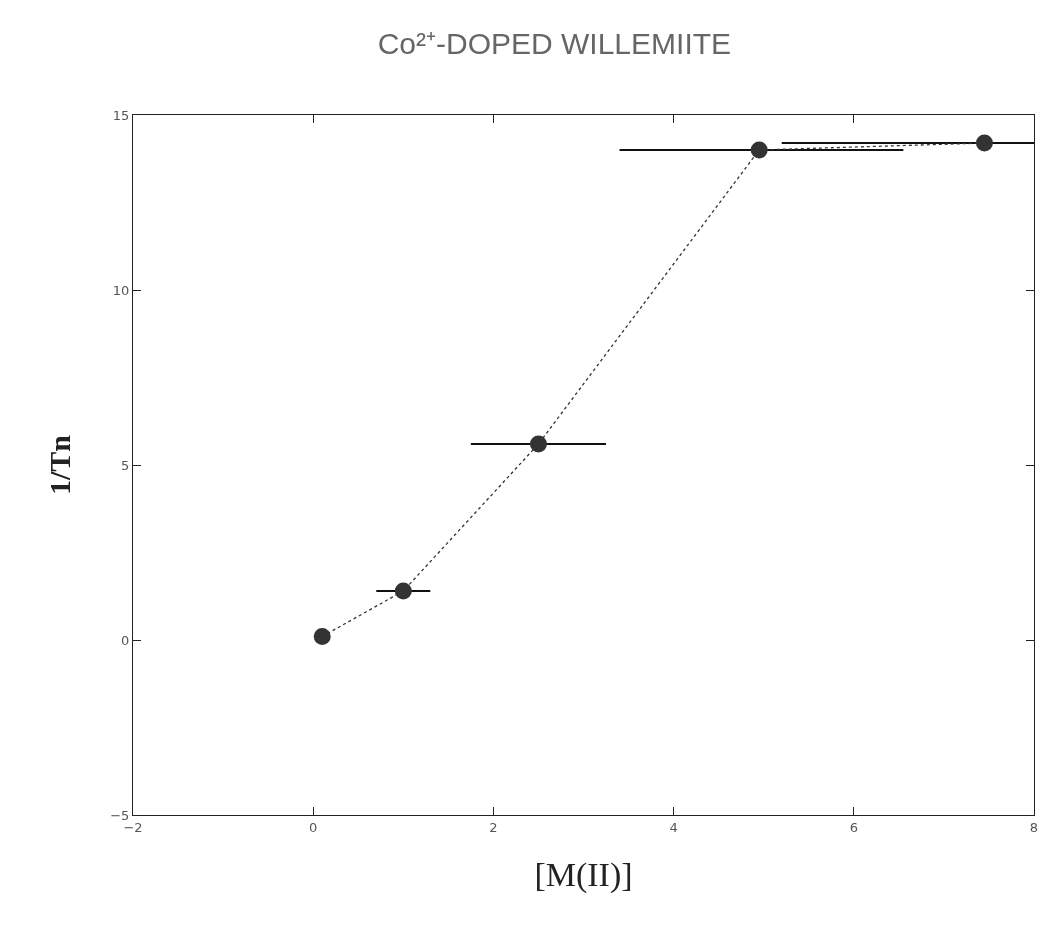 The image size is (1046, 931). What do you see at coordinates (1034, 827) in the screenshot?
I see `x-tick-label: 8` at bounding box center [1034, 827].